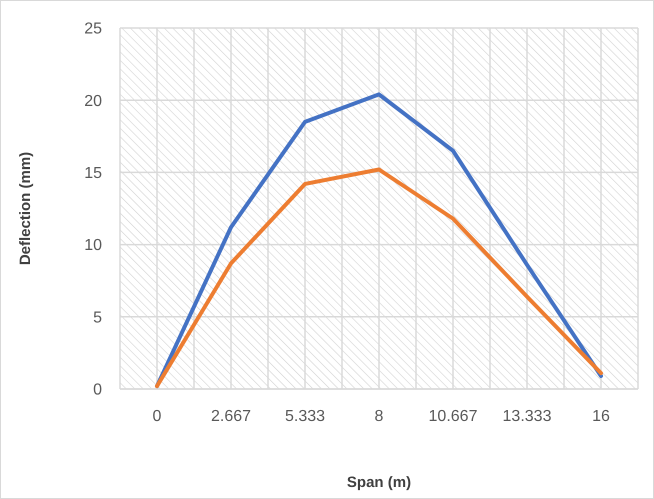 This screenshot has width=654, height=499. Describe the element at coordinates (25, 209) in the screenshot. I see `y-axis-title: Deflection (mm)` at that location.